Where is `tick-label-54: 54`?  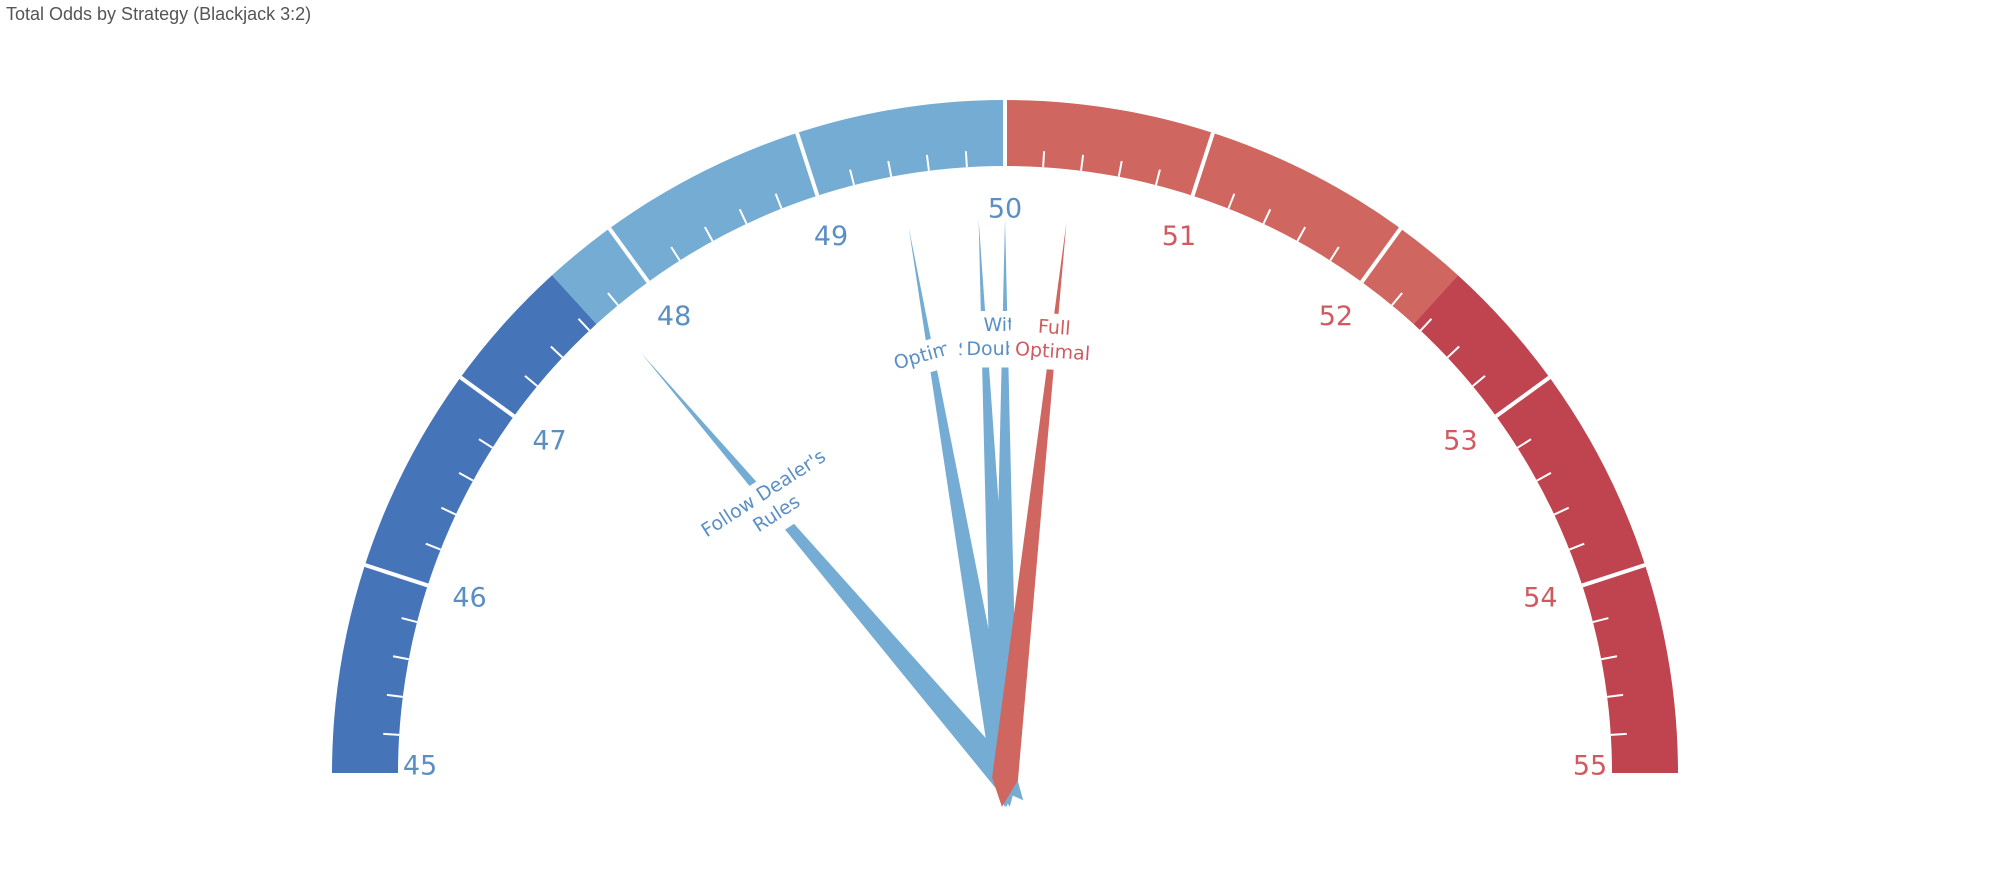 tick-label-54: 54 is located at coordinates (1540, 598).